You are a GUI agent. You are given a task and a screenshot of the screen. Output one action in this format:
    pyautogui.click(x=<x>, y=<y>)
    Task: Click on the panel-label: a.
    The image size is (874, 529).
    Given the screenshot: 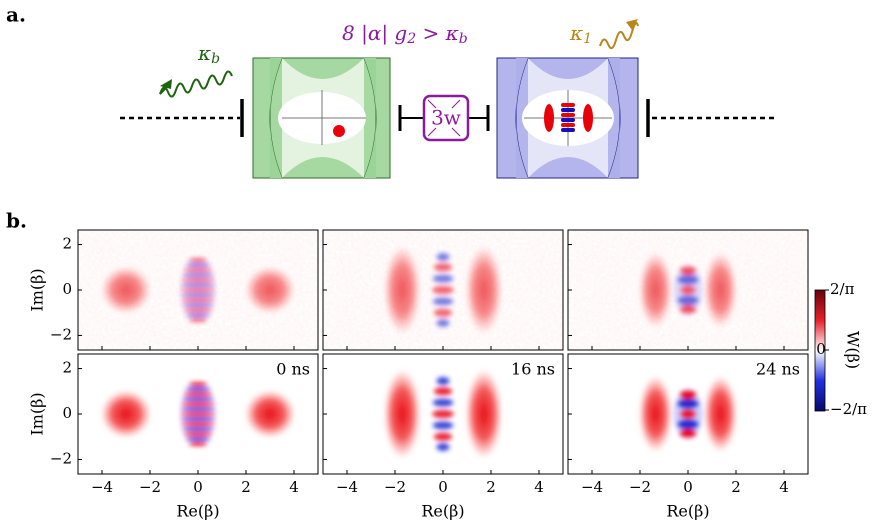 What is the action you would take?
    pyautogui.click(x=16, y=15)
    